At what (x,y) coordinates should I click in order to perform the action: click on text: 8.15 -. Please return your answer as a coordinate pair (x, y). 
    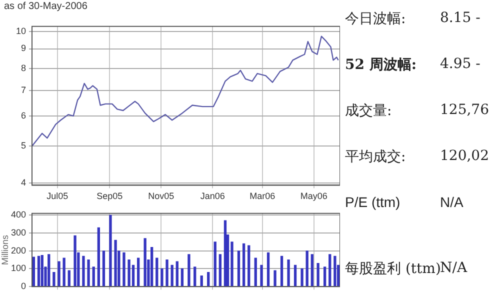
    Looking at the image, I should click on (460, 18).